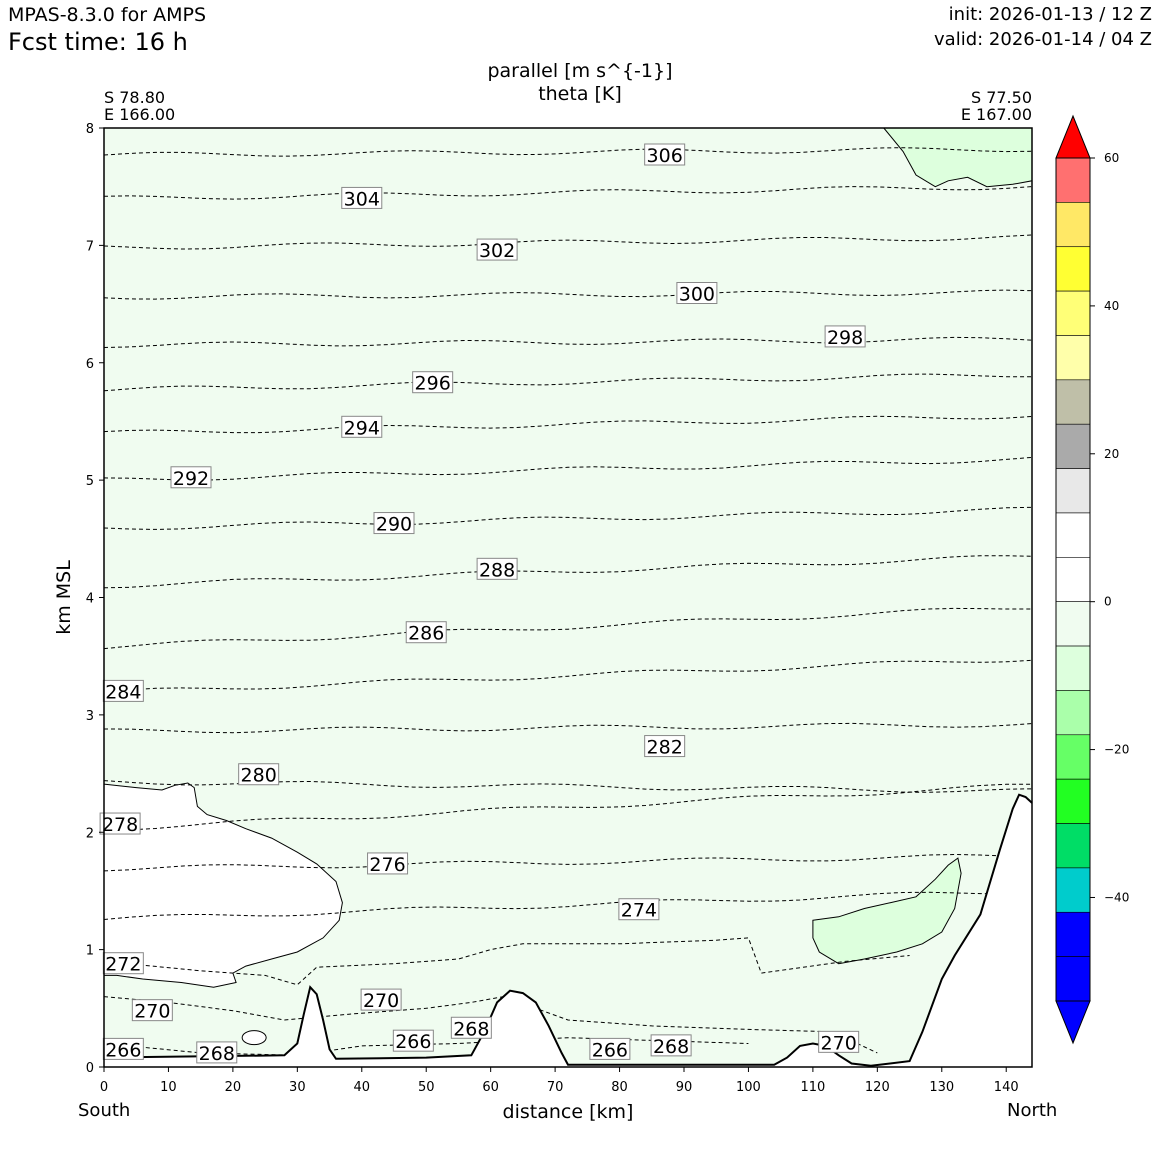 Image resolution: width=1160 pixels, height=1160 pixels. What do you see at coordinates (64, 597) in the screenshot?
I see `y-axis-label: km MSL` at bounding box center [64, 597].